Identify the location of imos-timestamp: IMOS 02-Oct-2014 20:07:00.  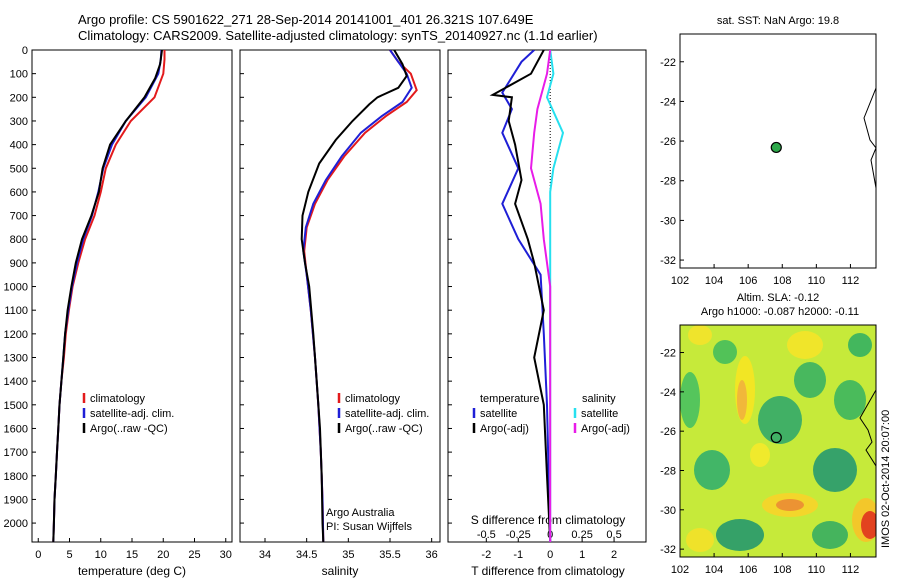
(886, 478).